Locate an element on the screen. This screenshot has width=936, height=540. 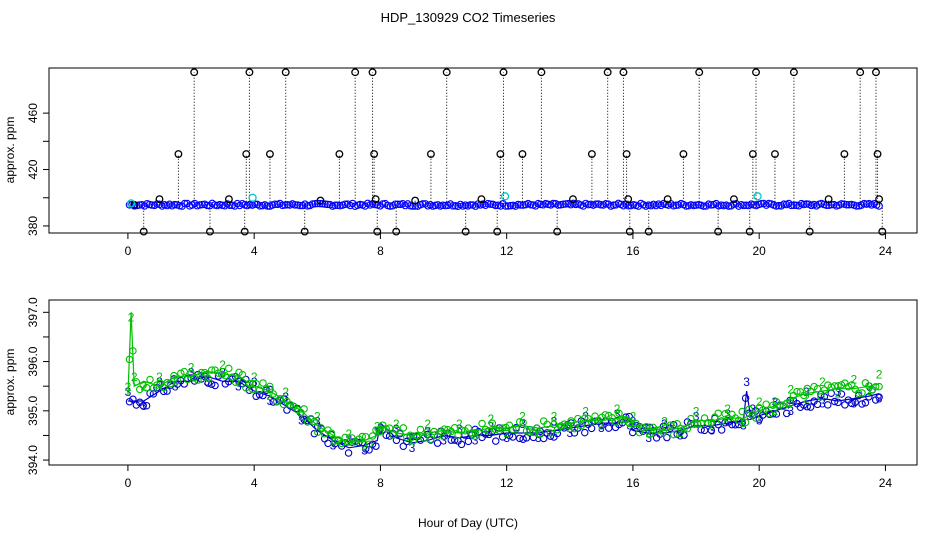
flagged-point is located at coordinates (505, 196).